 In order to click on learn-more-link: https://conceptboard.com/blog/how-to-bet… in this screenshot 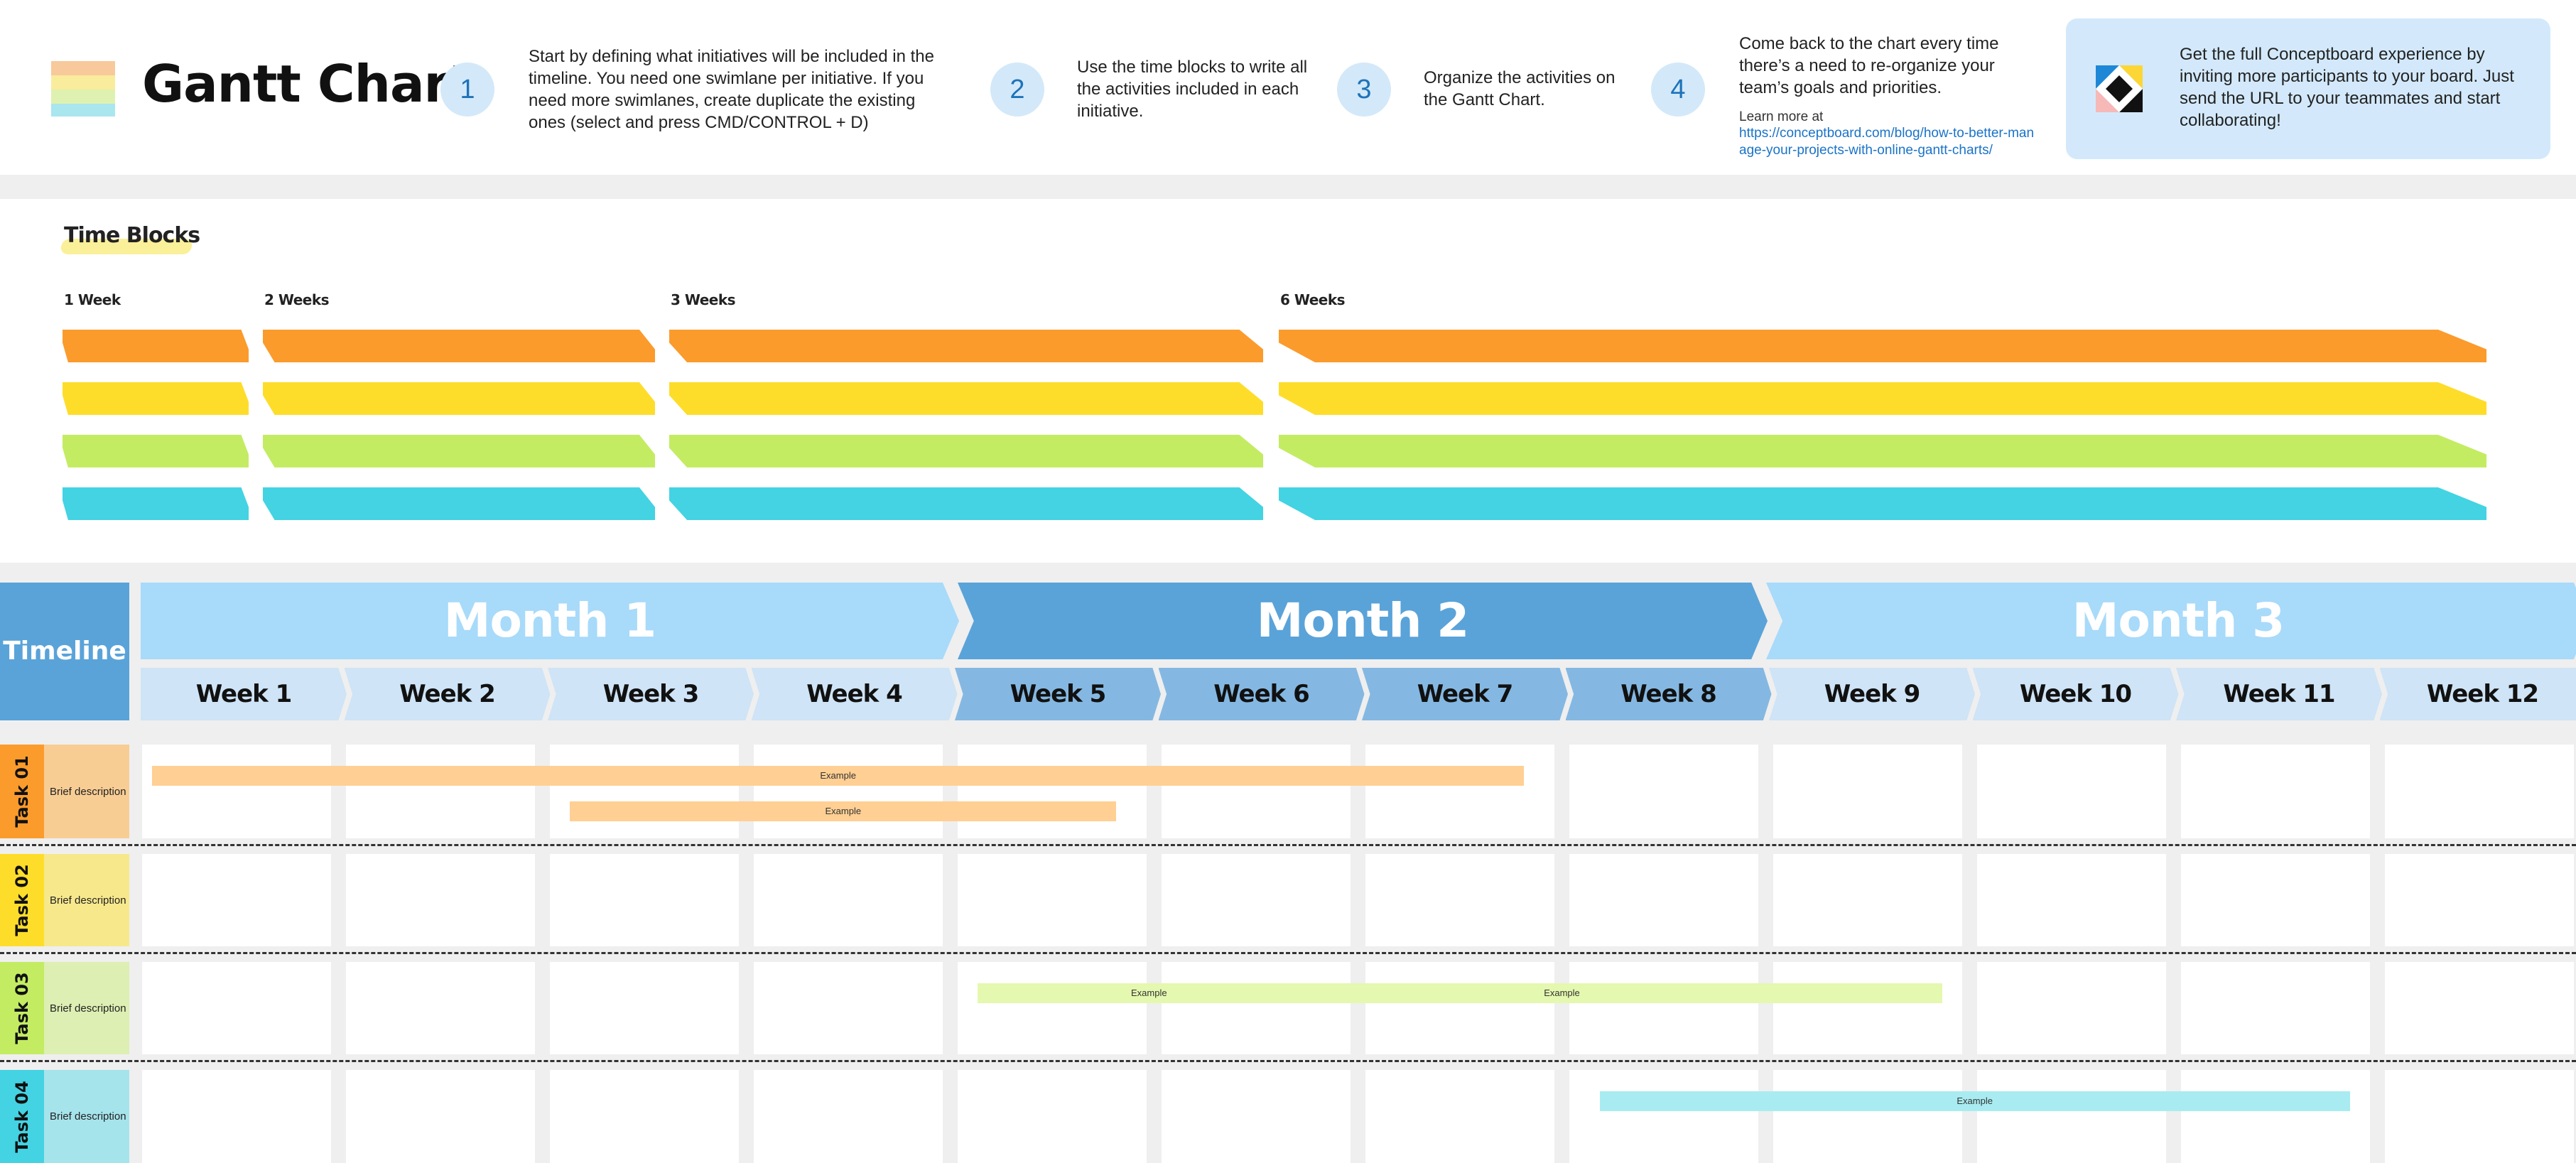, I will do `click(1887, 142)`.